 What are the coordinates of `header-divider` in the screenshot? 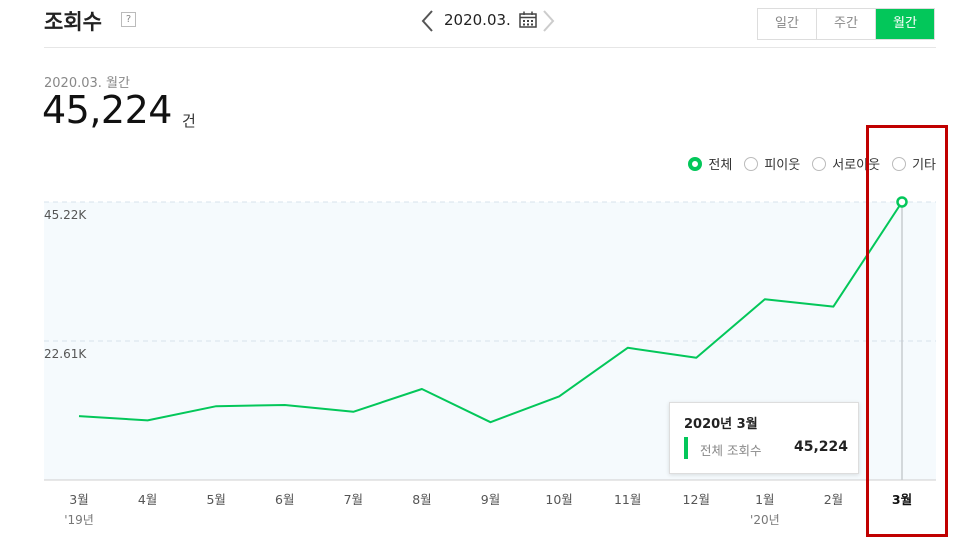 It's located at (490, 47).